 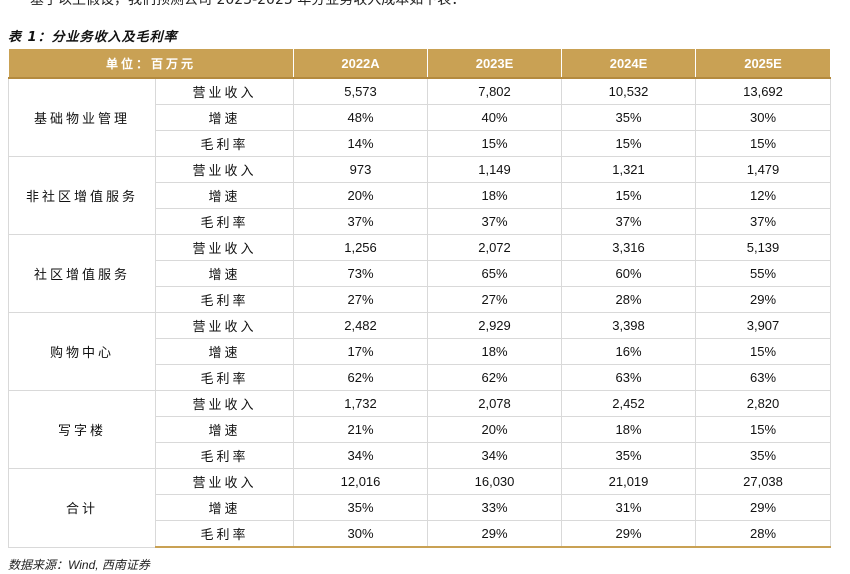 I want to click on data-source-note: 数据来源：Wind, 西南证券, so click(x=79, y=564).